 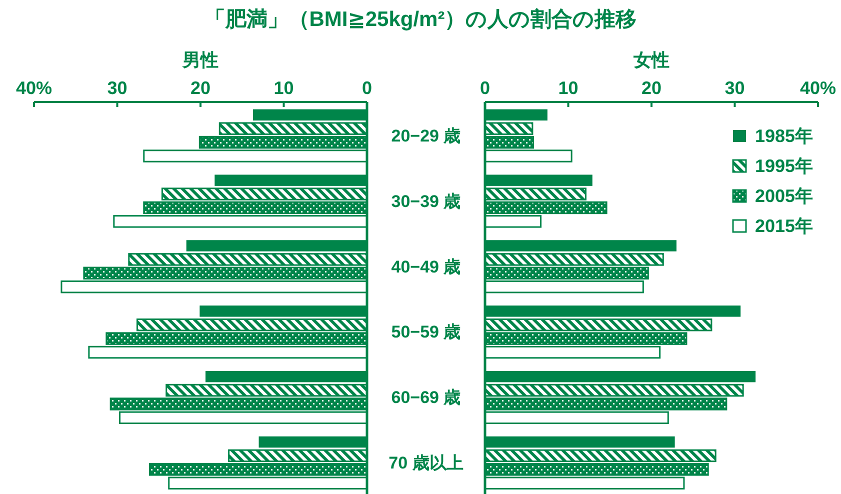 I want to click on legend-label: 1985年, so click(x=784, y=136).